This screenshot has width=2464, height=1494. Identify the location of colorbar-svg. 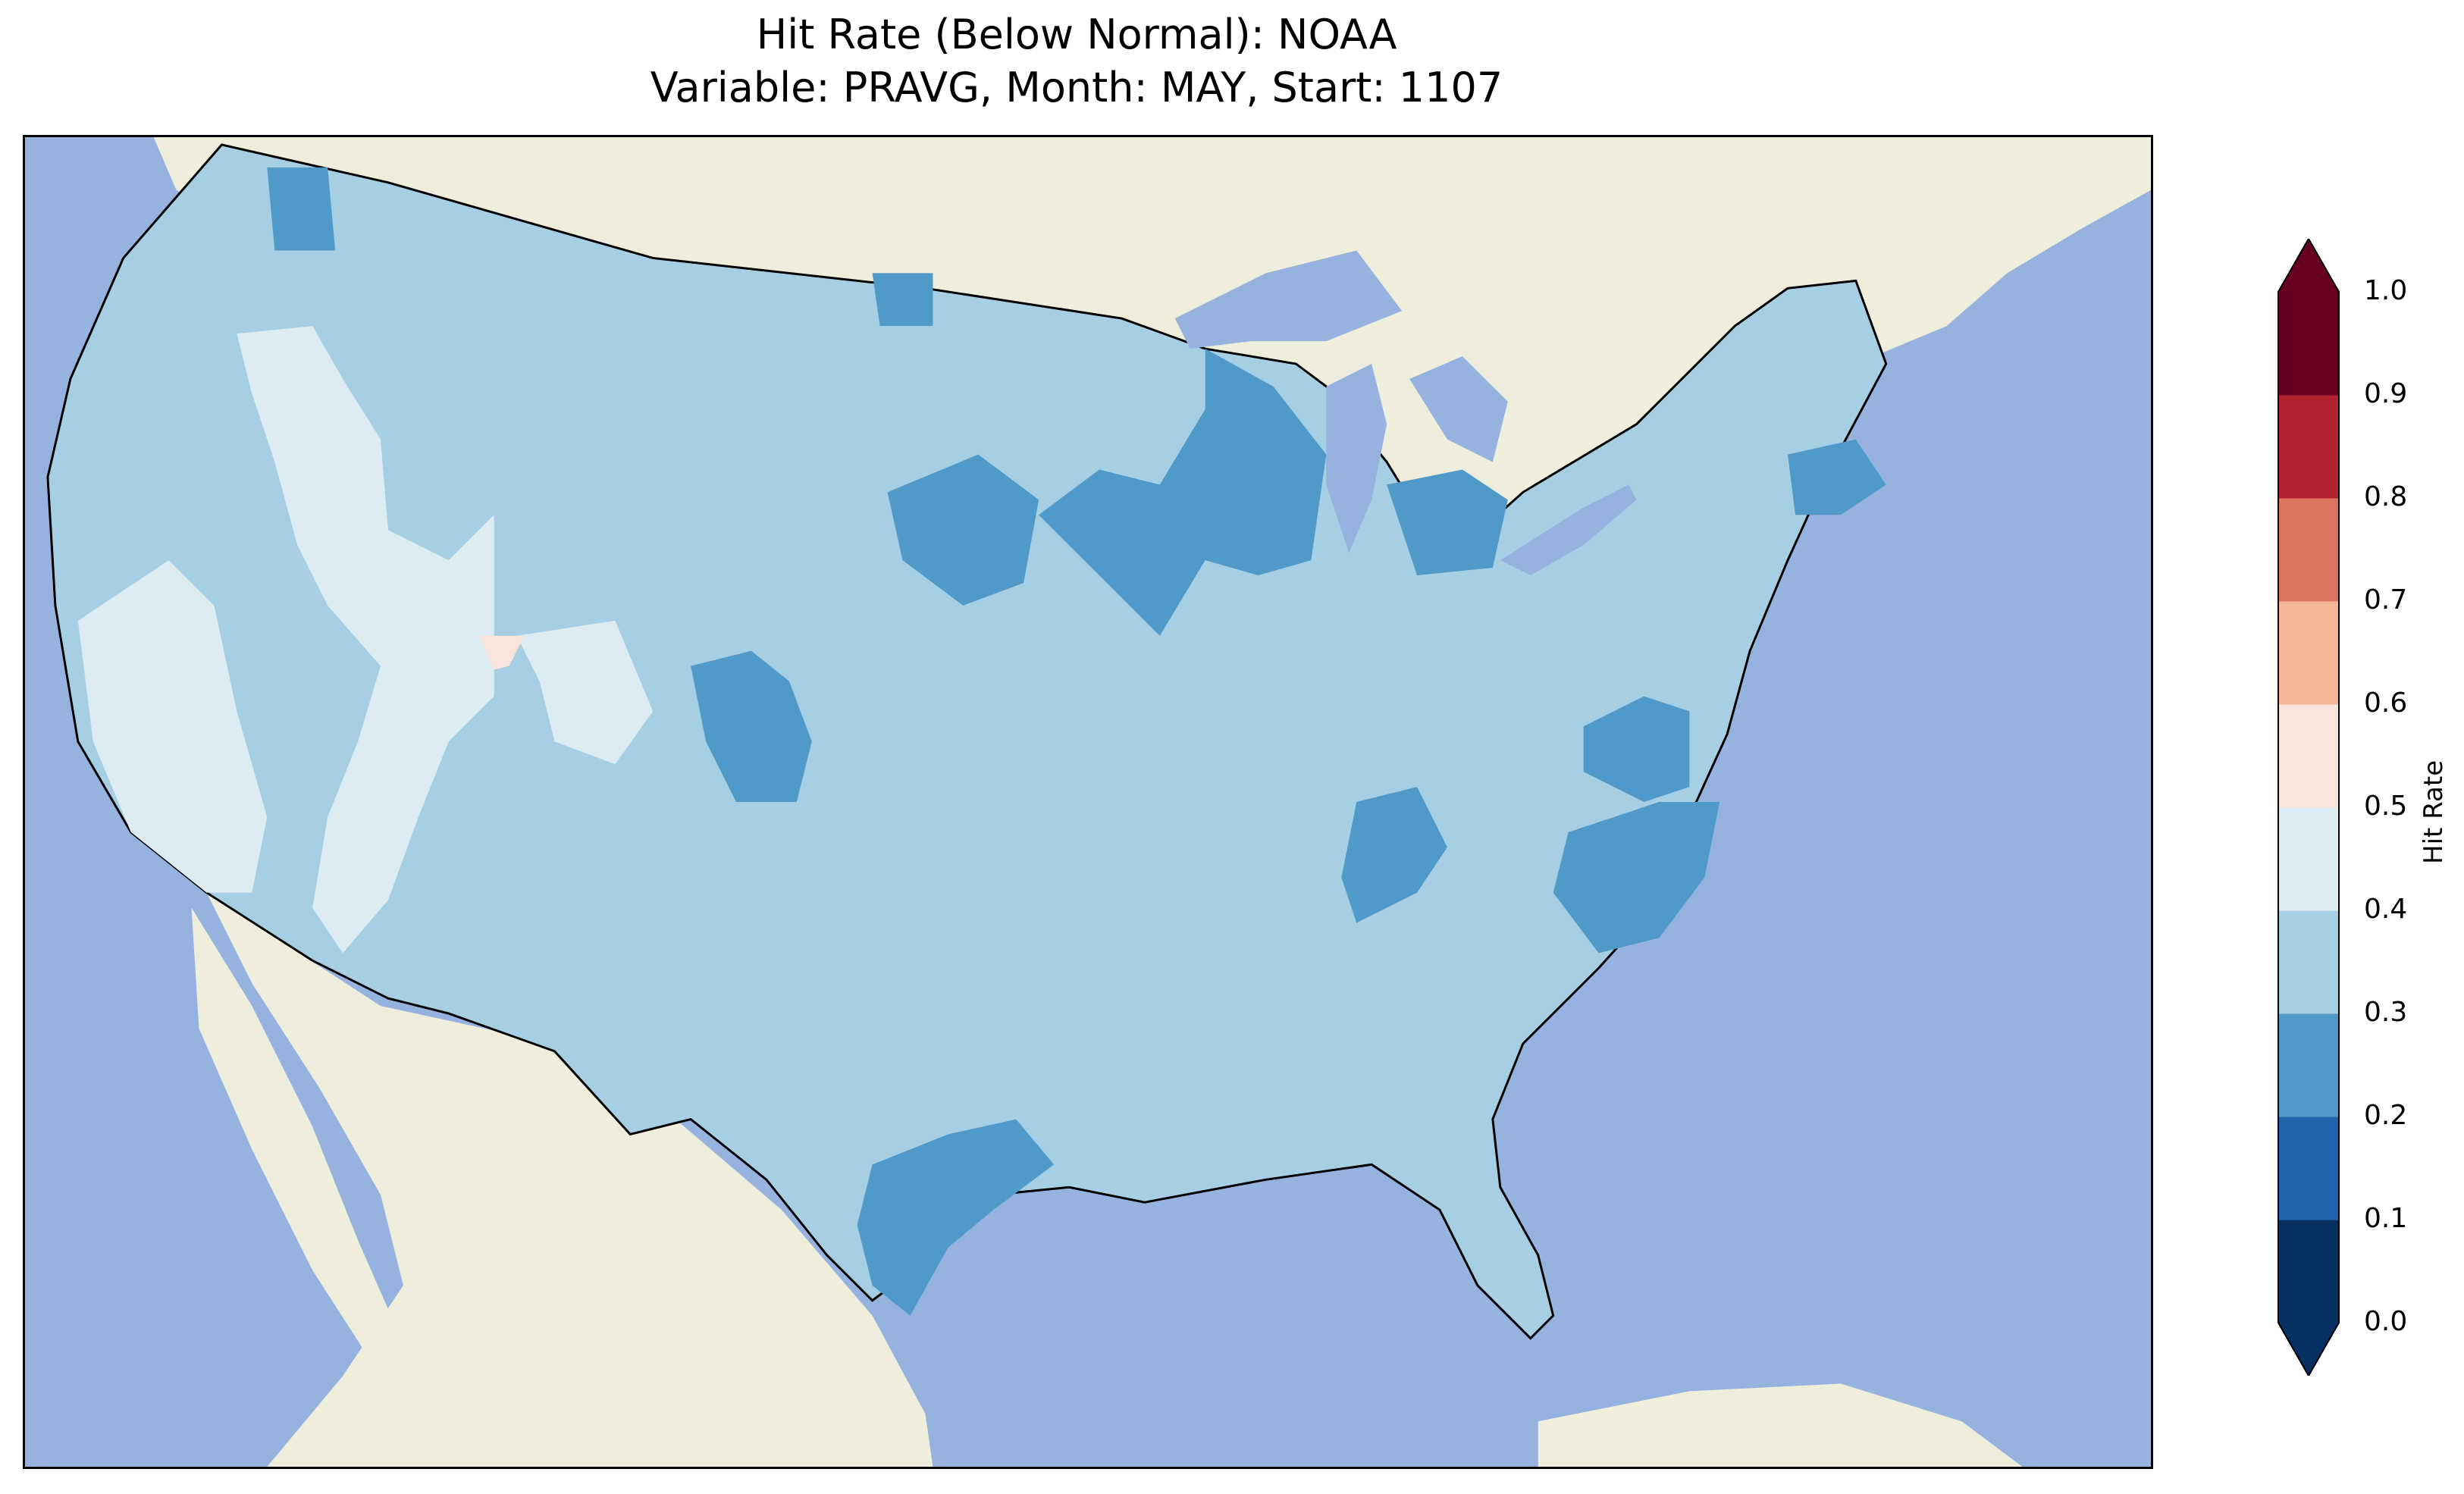
(2308, 807).